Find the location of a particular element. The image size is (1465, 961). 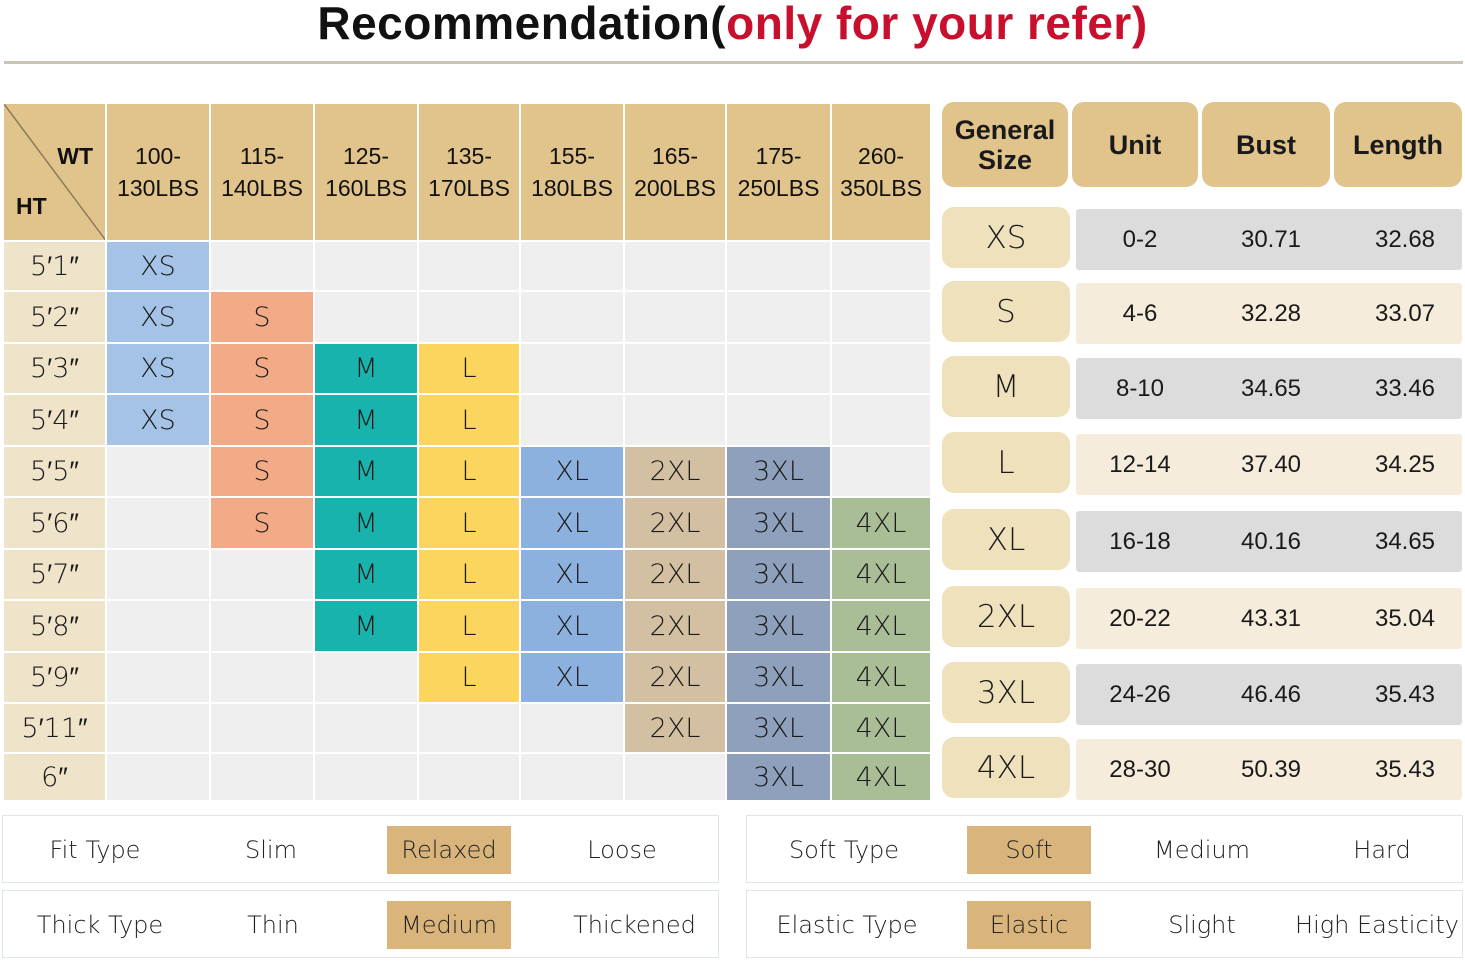

height-label: 5′8″ is located at coordinates (54, 626).